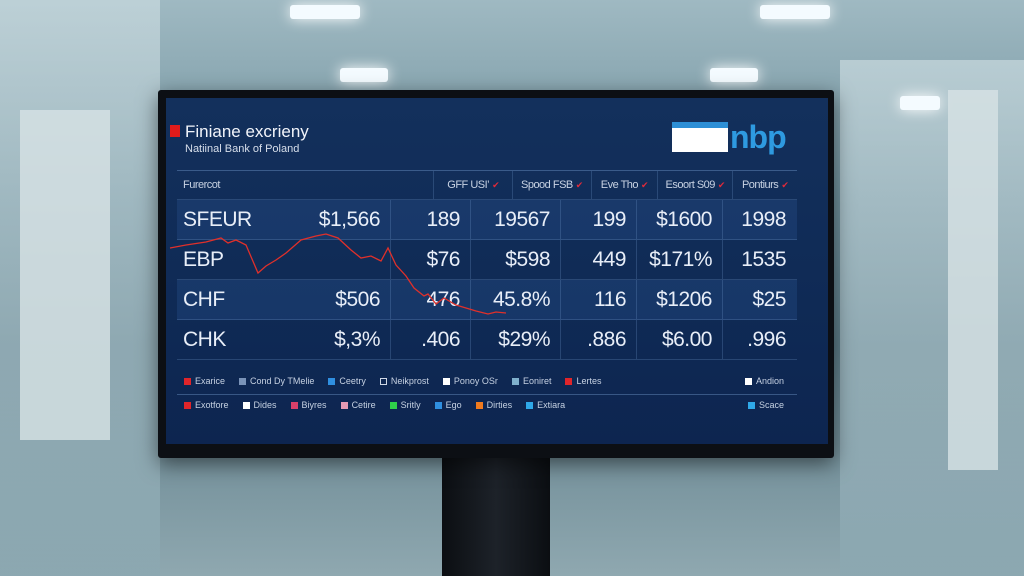 Image resolution: width=1024 pixels, height=576 pixels. I want to click on legend-item: Neikprost, so click(404, 381).